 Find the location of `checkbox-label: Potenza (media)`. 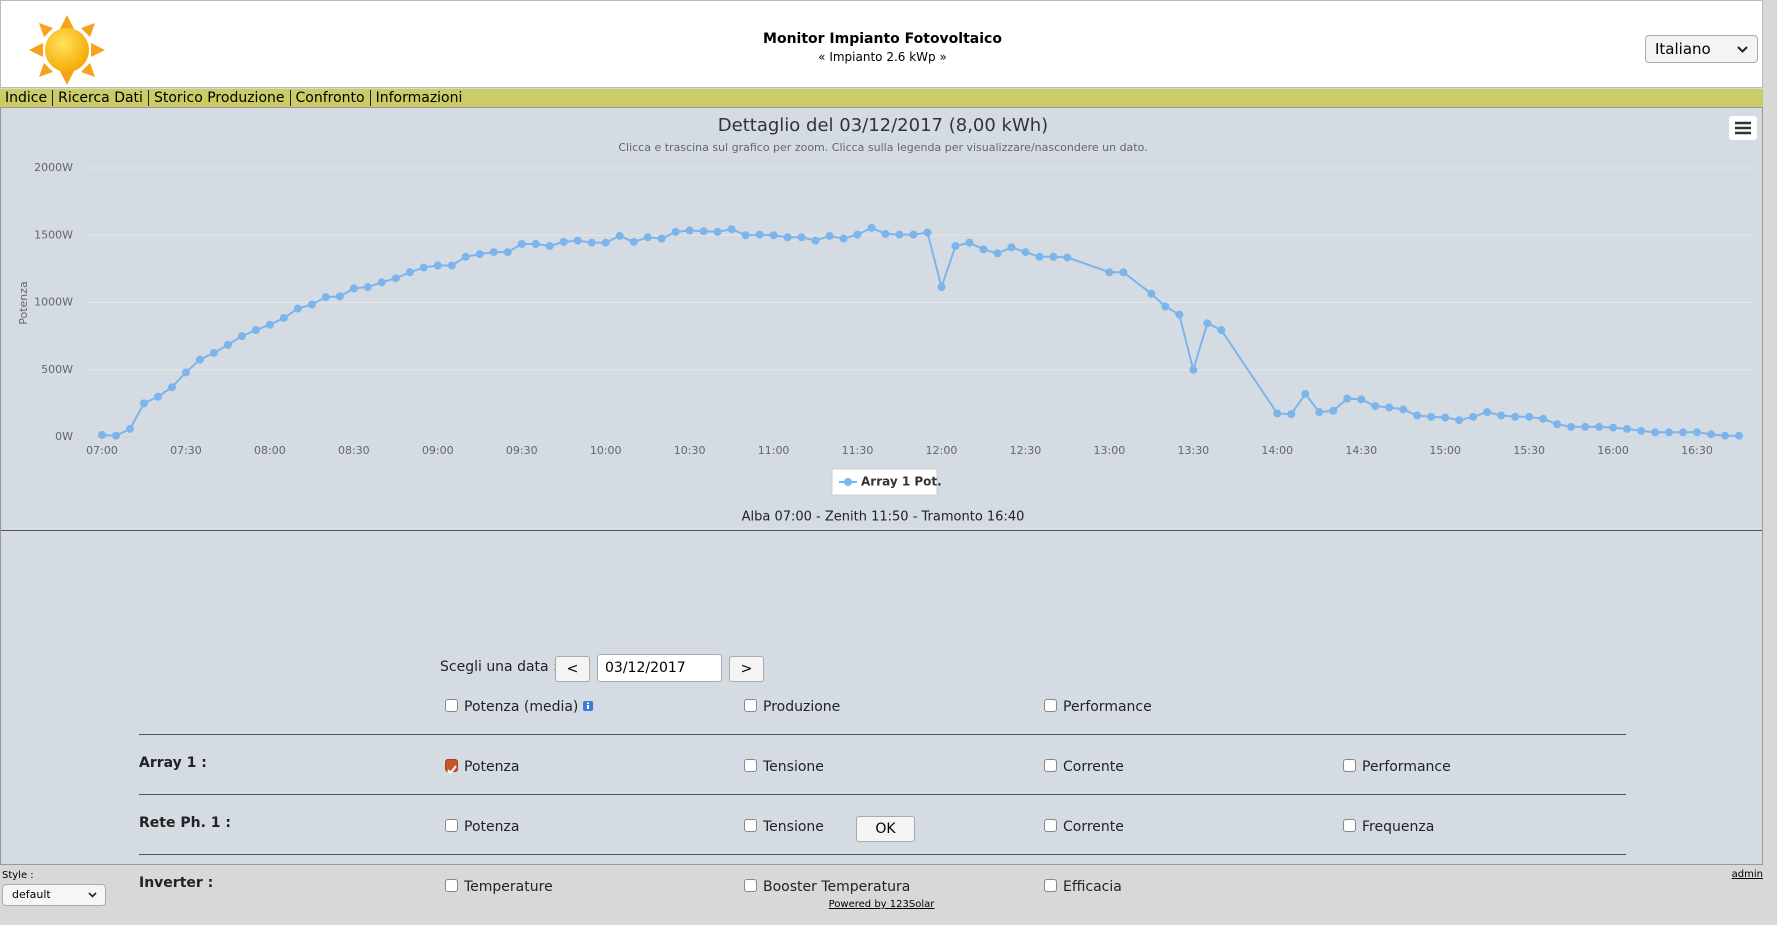

checkbox-label: Potenza (media) is located at coordinates (529, 707).